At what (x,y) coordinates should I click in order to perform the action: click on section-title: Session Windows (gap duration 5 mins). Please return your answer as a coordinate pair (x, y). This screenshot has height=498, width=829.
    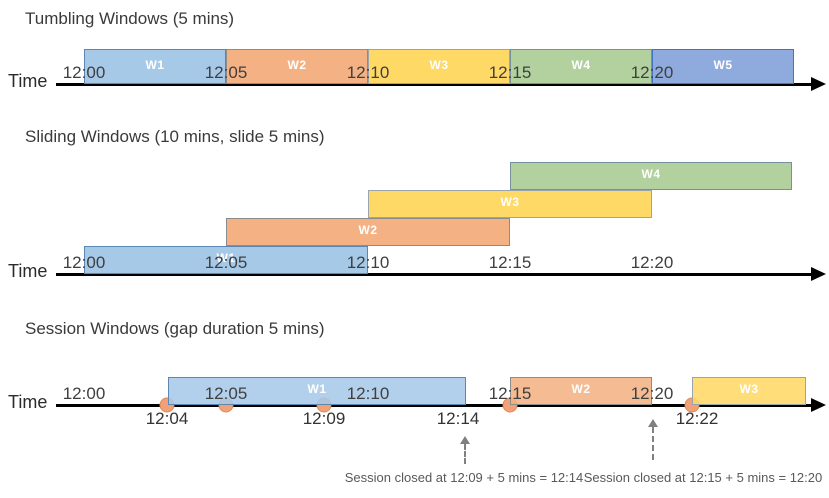
    Looking at the image, I should click on (175, 328).